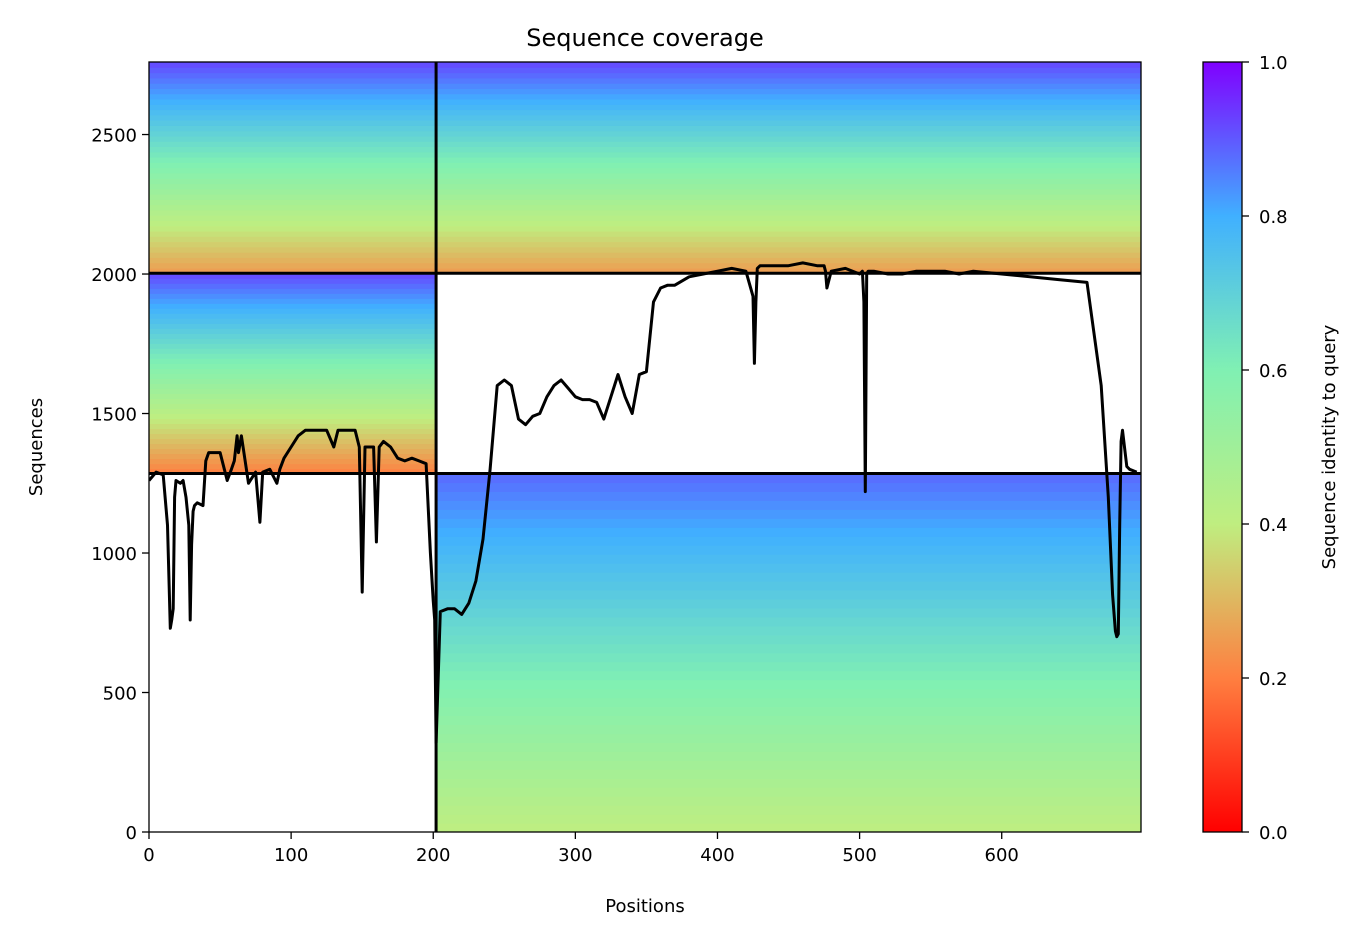 This screenshot has height=943, width=1364. I want to click on y-tick-label: 1000, so click(114, 554).